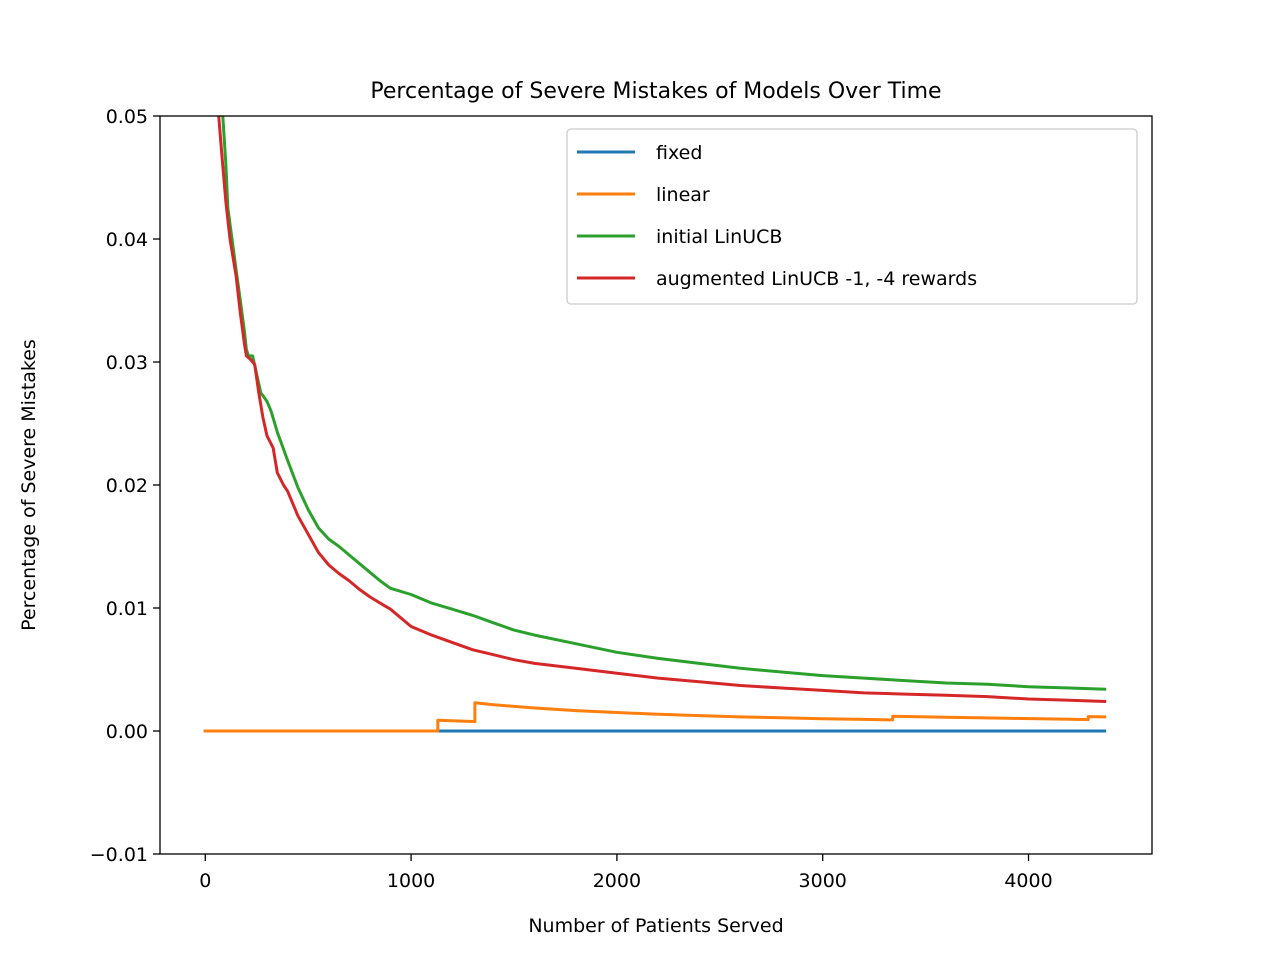 Image resolution: width=1280 pixels, height=960 pixels. I want to click on y-tick-label: 0.01, so click(127, 609).